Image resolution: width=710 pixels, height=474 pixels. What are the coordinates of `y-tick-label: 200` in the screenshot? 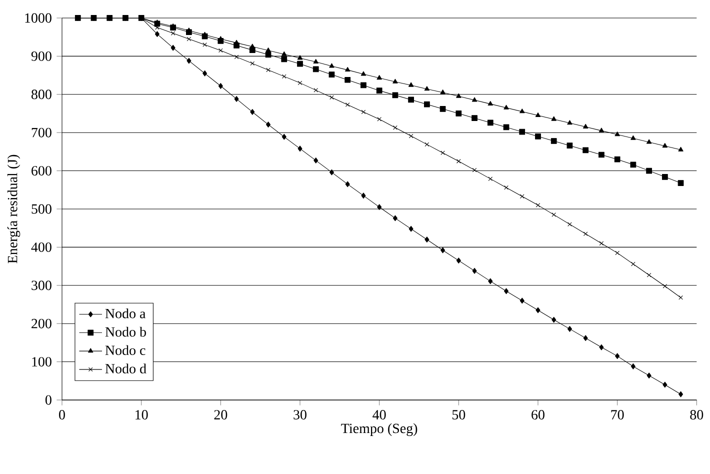 It's located at (42, 323).